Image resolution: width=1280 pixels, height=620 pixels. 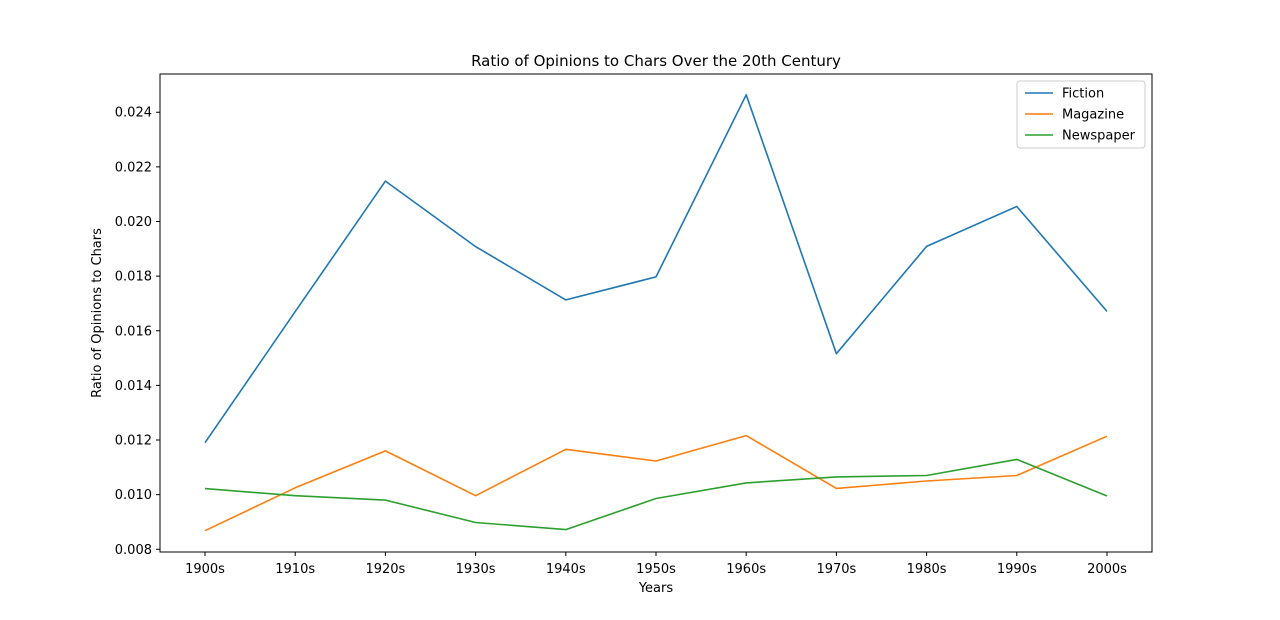 I want to click on legend-label-newspaper: Newspaper, so click(x=1099, y=136).